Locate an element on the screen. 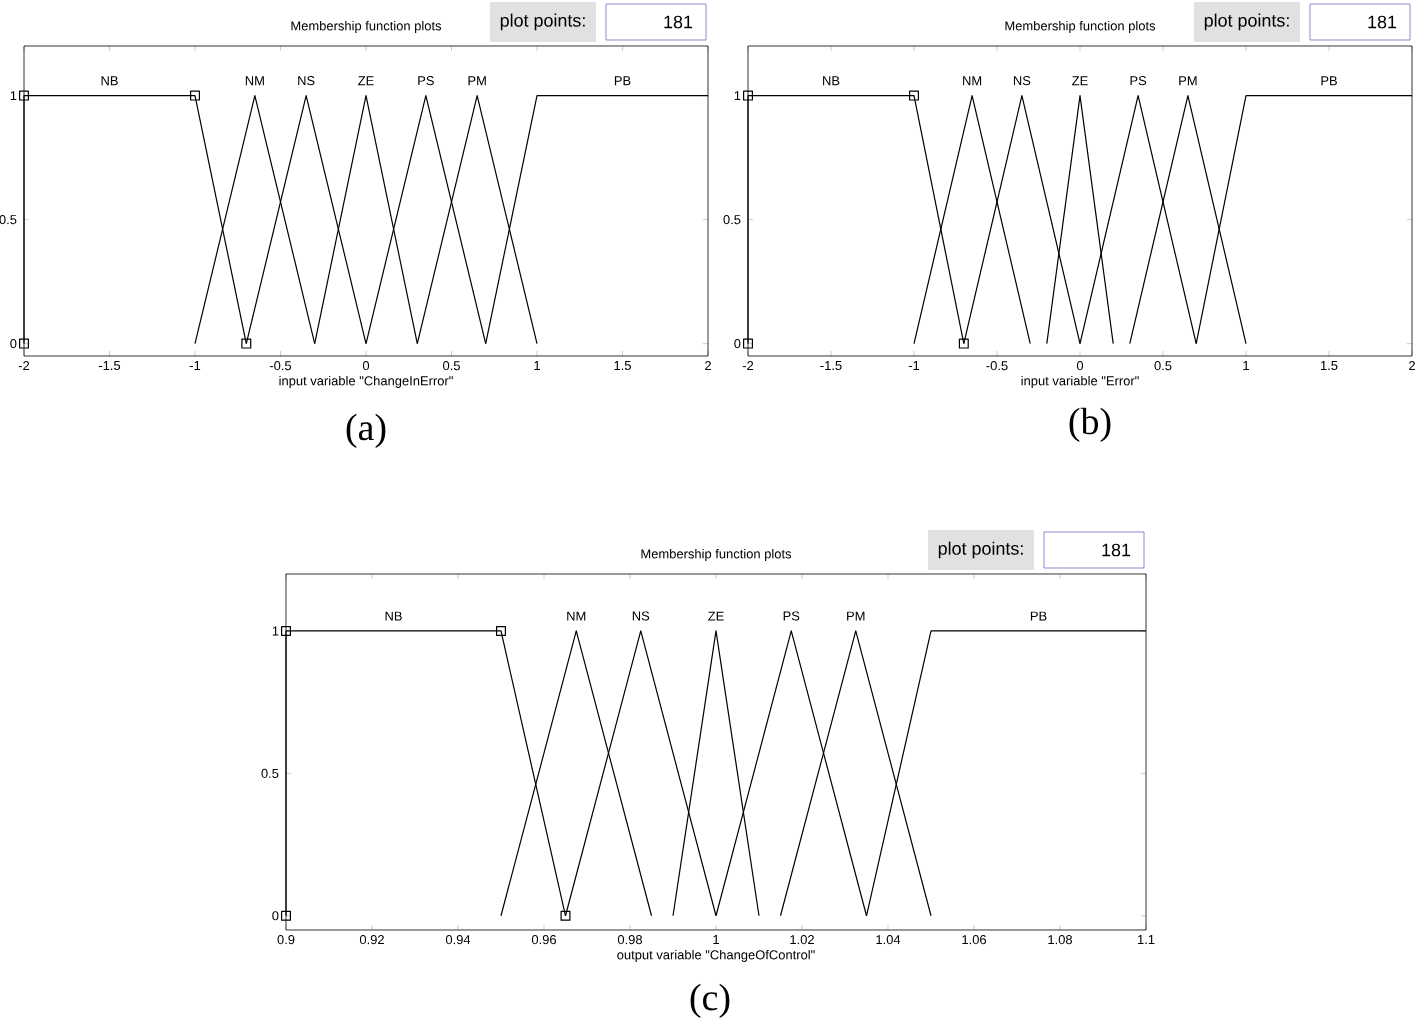  text: (c) is located at coordinates (710, 1001).